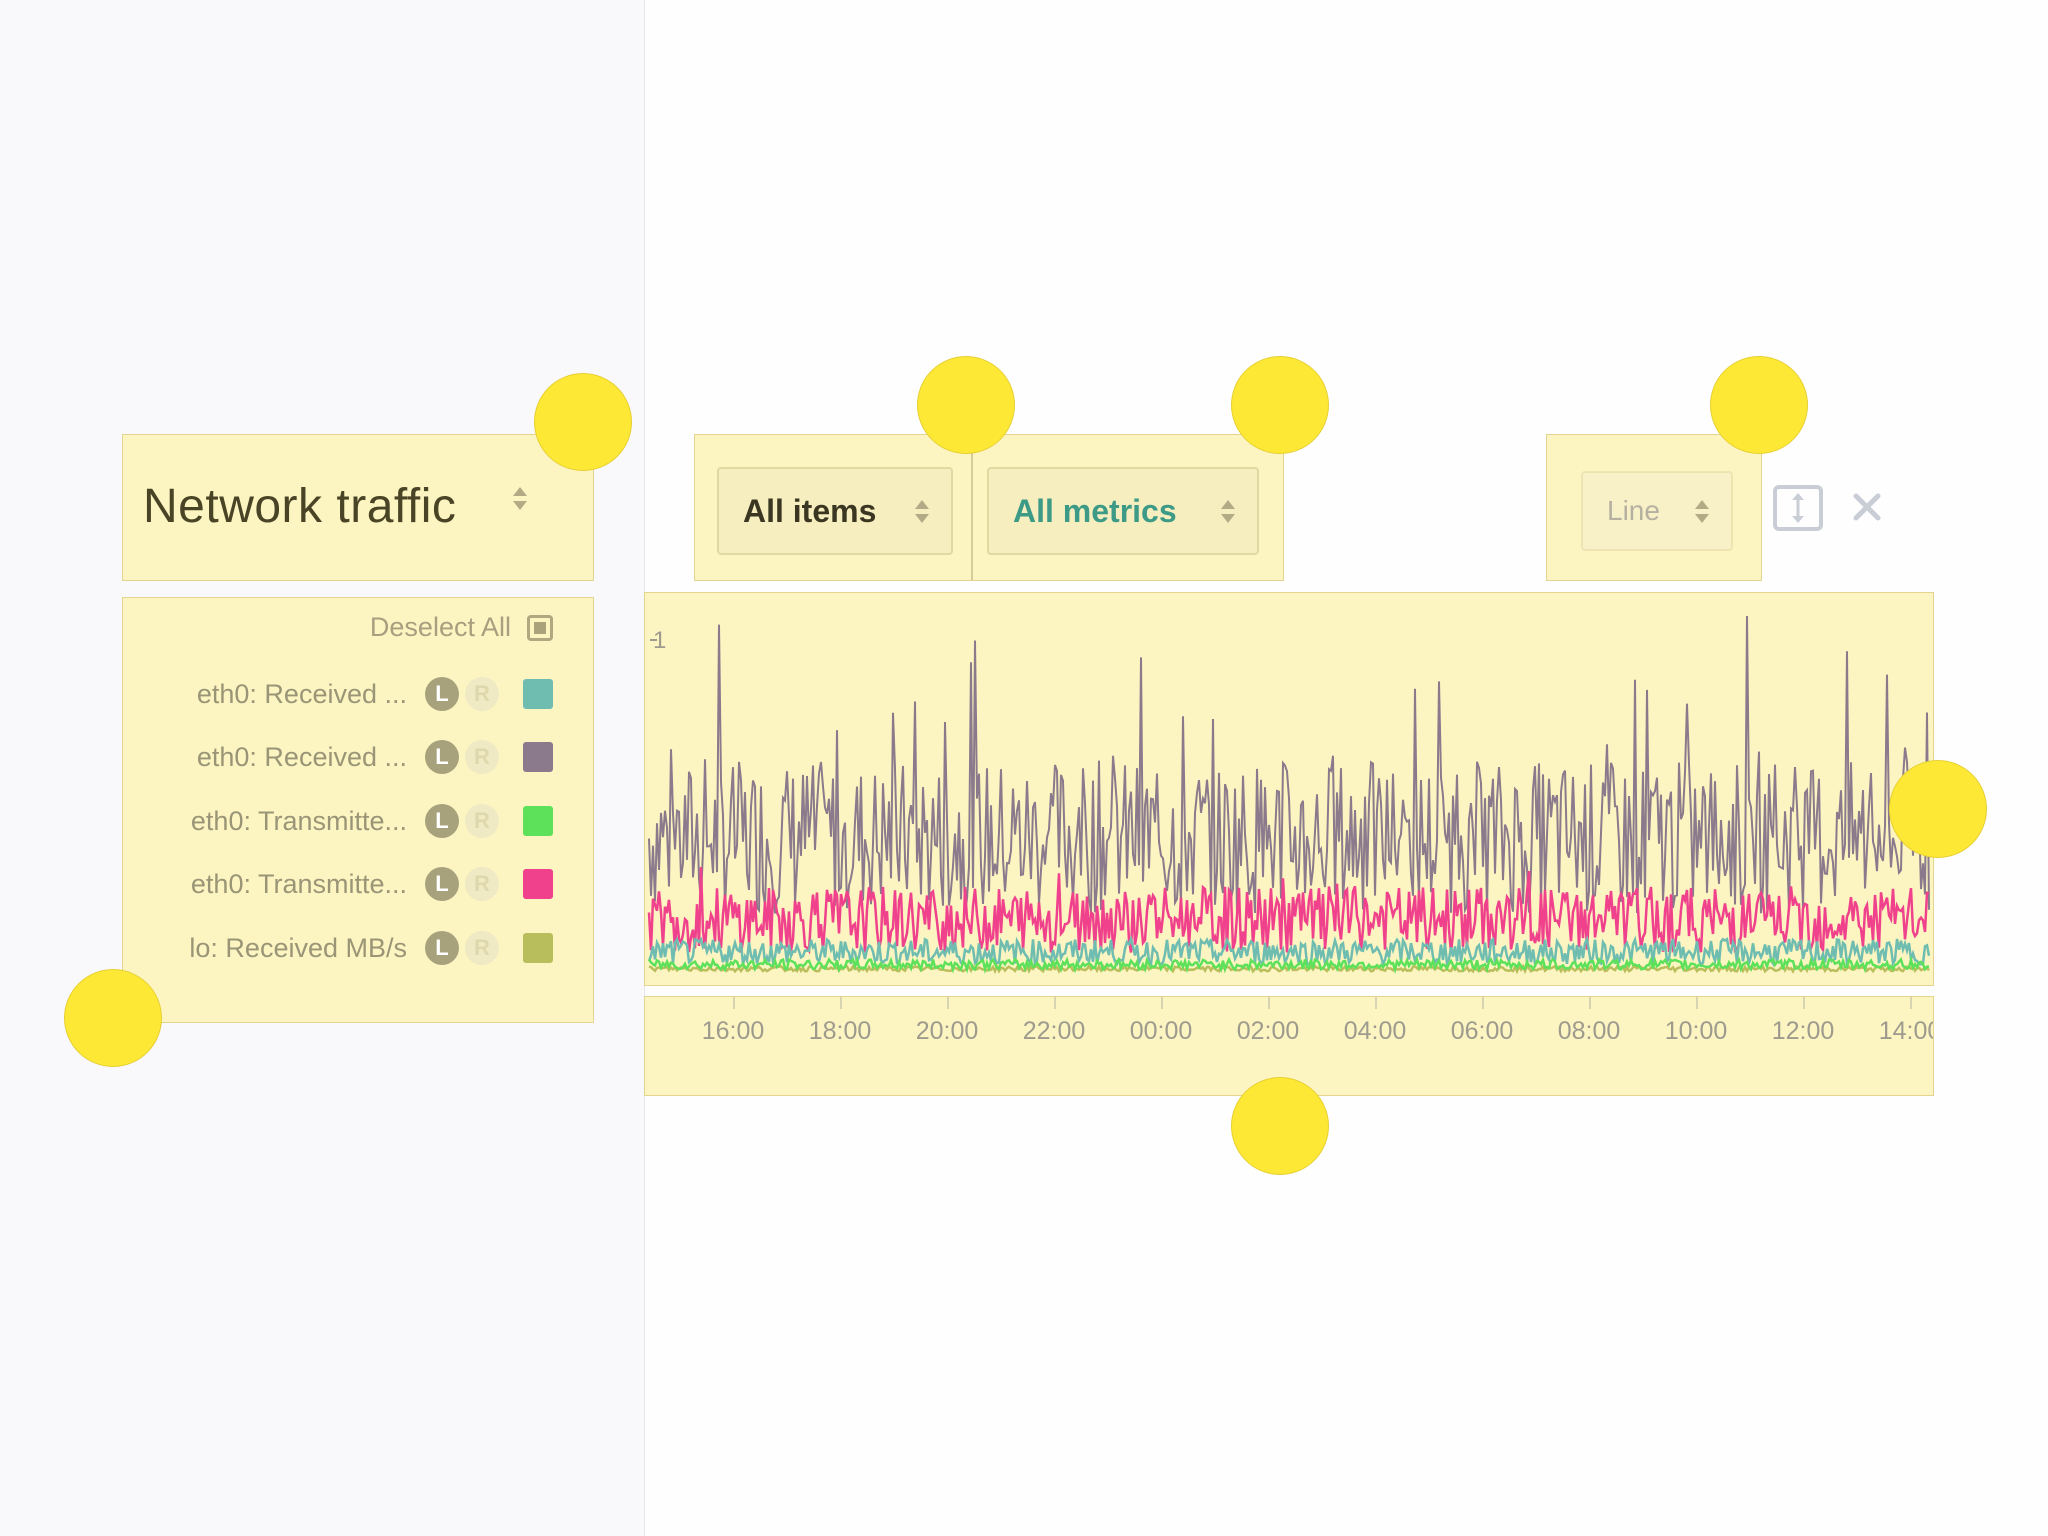 The image size is (2048, 1536). Describe the element at coordinates (1702, 511) in the screenshot. I see `chart-type-stepper-icon` at that location.